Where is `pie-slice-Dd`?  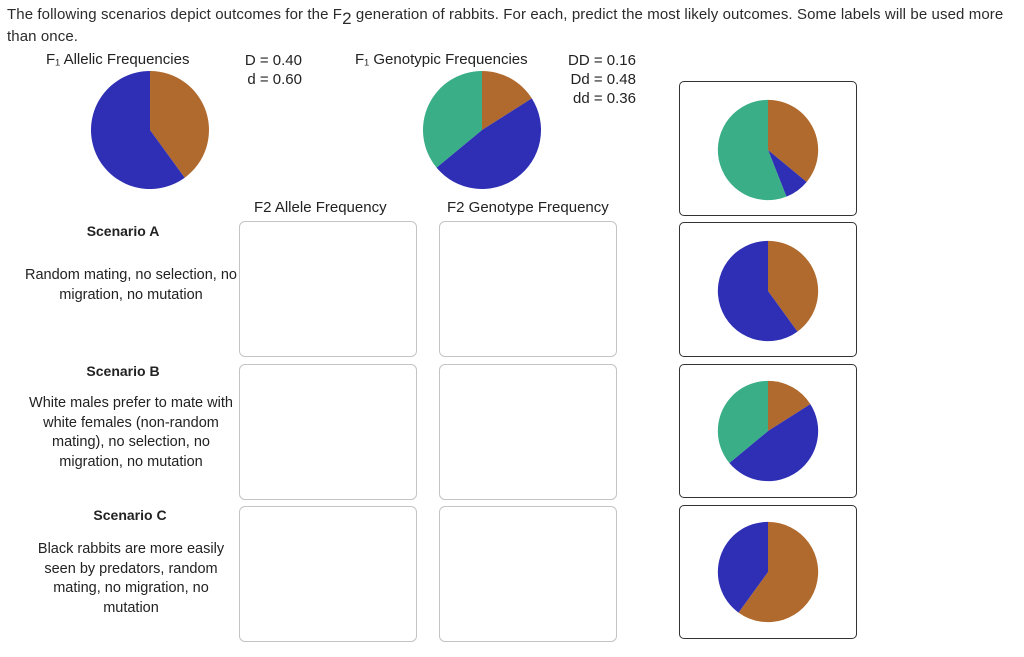
pie-slice-Dd is located at coordinates (489, 144).